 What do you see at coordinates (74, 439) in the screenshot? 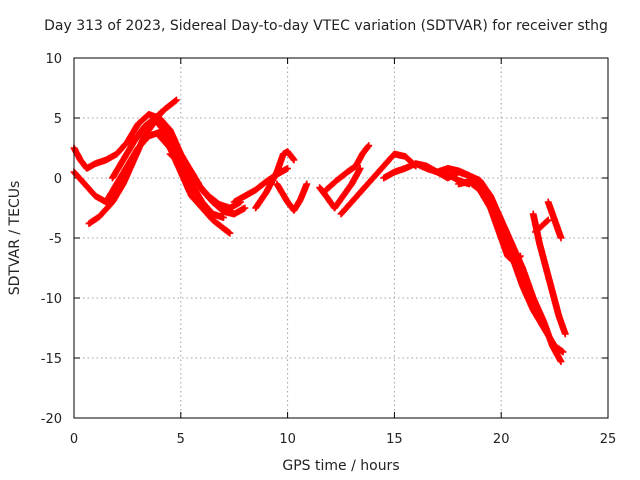
I see `x-tick-label: 0` at bounding box center [74, 439].